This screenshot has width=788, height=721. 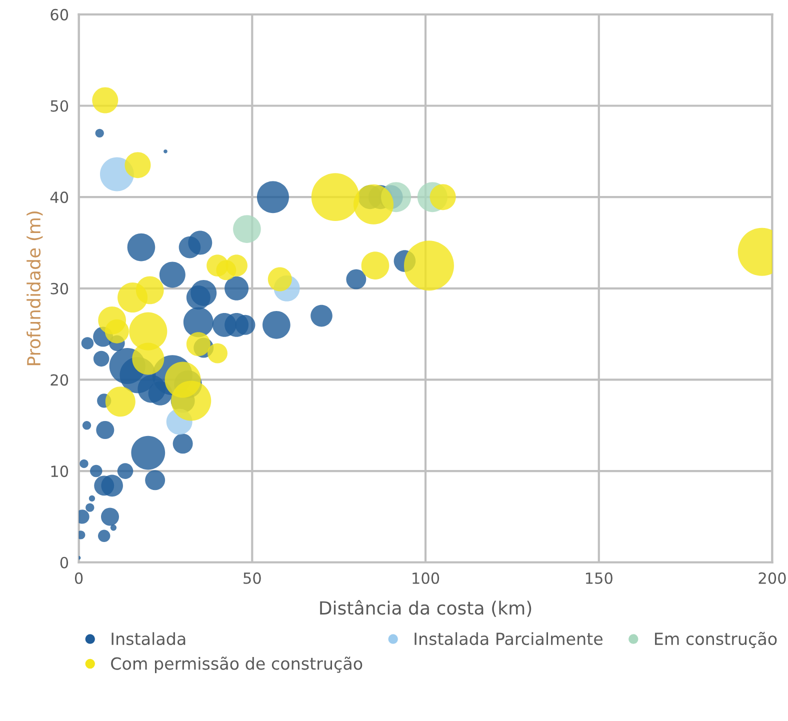 What do you see at coordinates (59, 288) in the screenshot?
I see `y-tick-label: 30` at bounding box center [59, 288].